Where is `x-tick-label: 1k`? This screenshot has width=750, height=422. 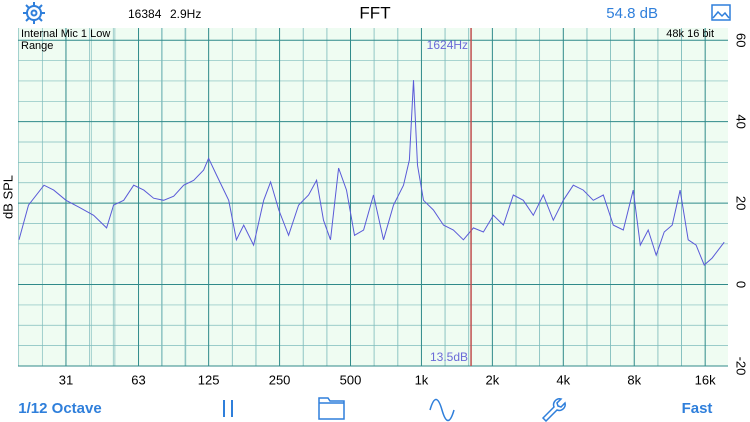 x-tick-label: 1k is located at coordinates (422, 379).